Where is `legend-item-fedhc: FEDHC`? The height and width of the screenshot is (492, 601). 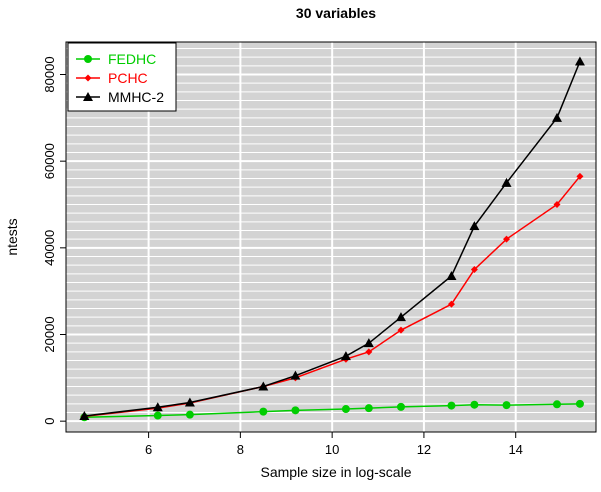
legend-item-fedhc: FEDHC is located at coordinates (116, 59).